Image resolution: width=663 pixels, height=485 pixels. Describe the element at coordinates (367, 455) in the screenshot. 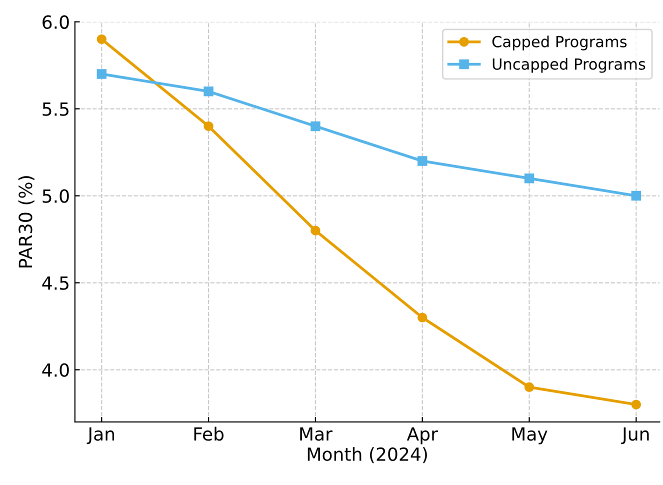

I see `x-axis-title: Month (2024)` at that location.